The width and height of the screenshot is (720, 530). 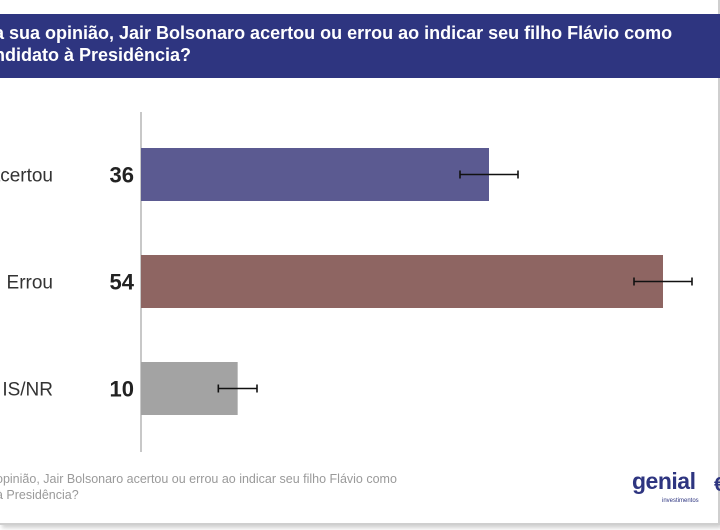 I want to click on logo-word: genial, so click(x=664, y=481).